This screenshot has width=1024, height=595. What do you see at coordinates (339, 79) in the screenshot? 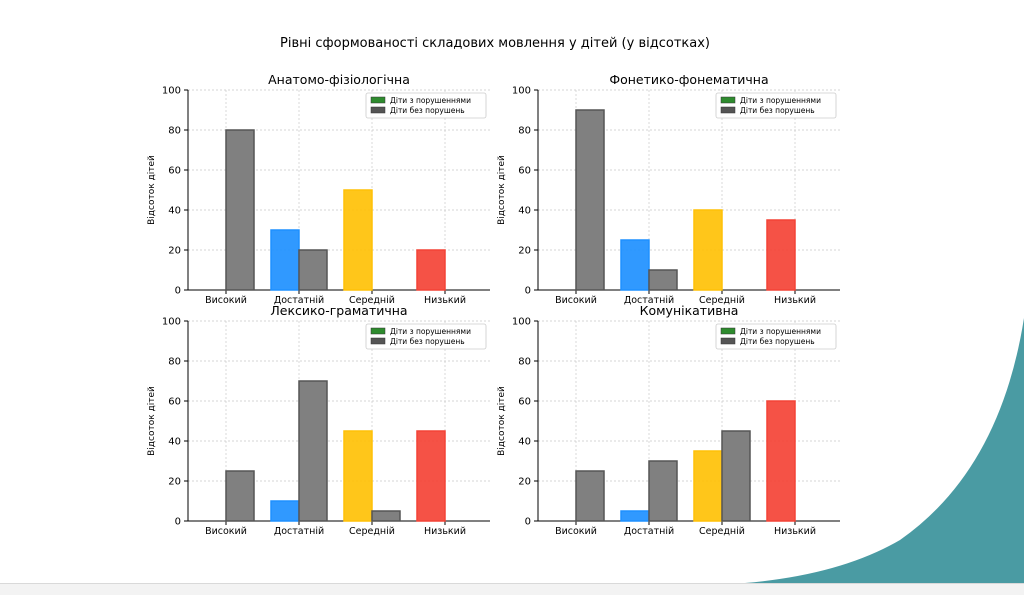
I see `chart-title: Анатомо-фізіологічна` at bounding box center [339, 79].